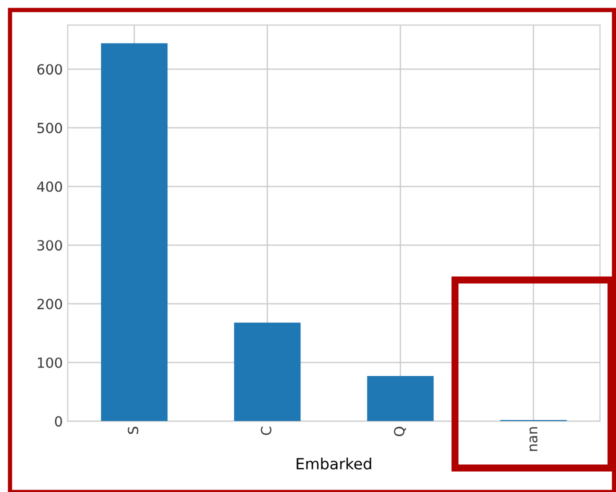  Describe the element at coordinates (49, 128) in the screenshot. I see `y-tick-label: 500` at that location.